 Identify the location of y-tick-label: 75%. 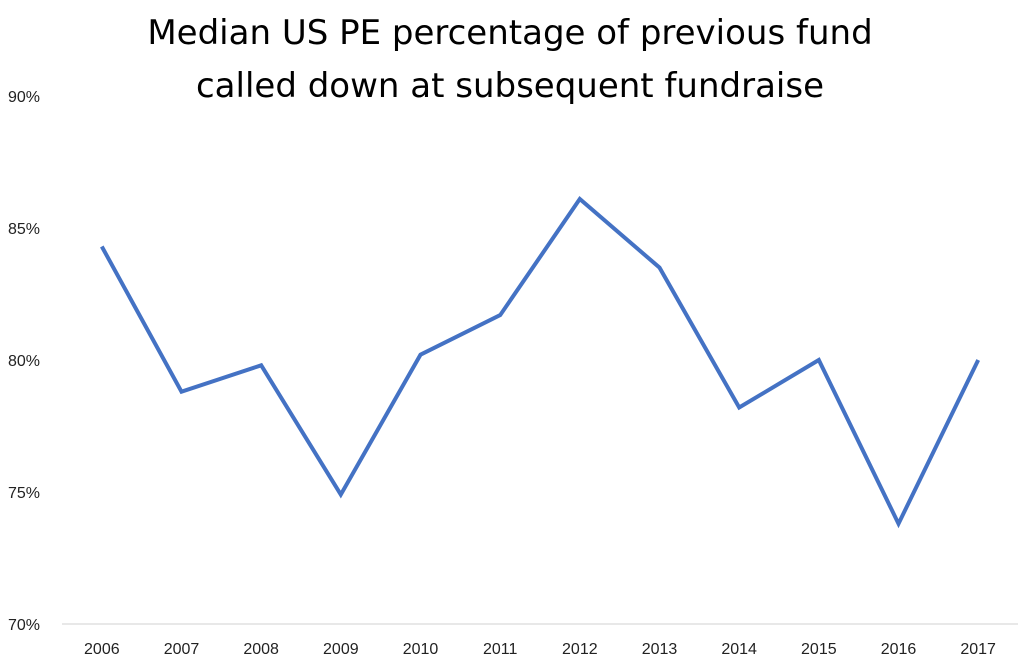
(24, 493).